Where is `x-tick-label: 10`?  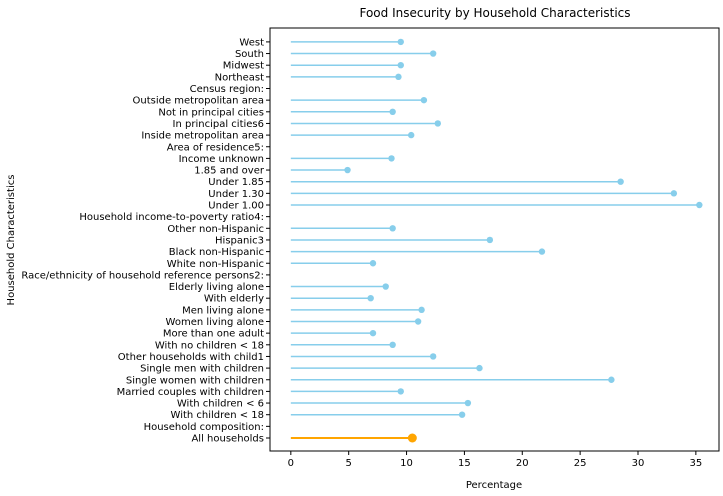 x-tick-label: 10 is located at coordinates (406, 463).